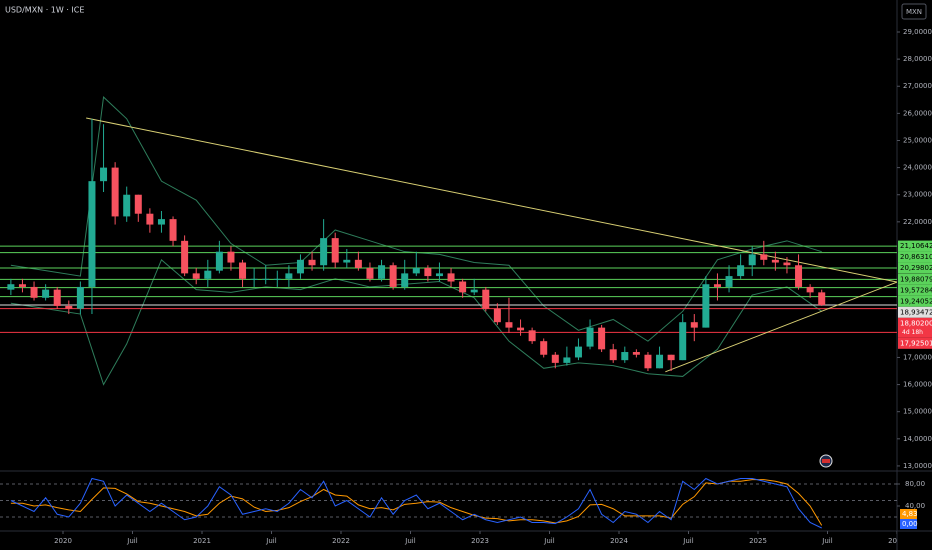 The height and width of the screenshot is (550, 932). What do you see at coordinates (917, 357) in the screenshot?
I see `y-tick-label: 17,00000` at bounding box center [917, 357].